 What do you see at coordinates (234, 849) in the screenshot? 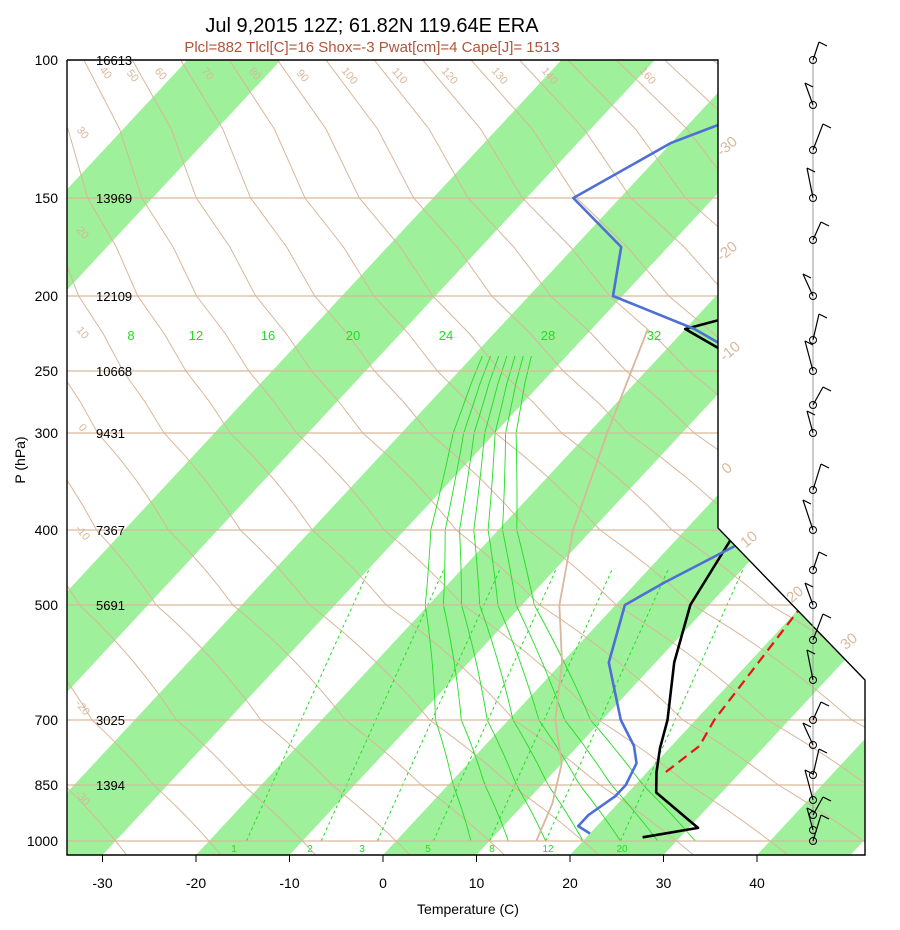
I see `mixing-ratio-label: 1` at bounding box center [234, 849].